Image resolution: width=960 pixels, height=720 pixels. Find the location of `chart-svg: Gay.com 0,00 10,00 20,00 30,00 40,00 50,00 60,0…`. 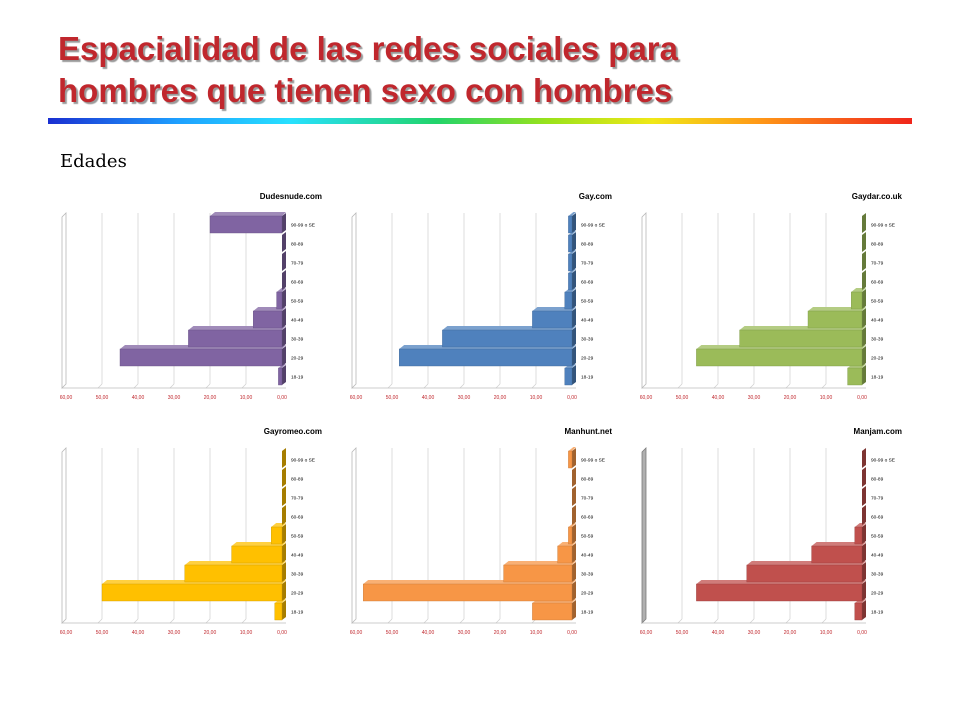

chart-svg: Gay.com 0,00 10,00 20,00 30,00 40,00 50,00 60,0… is located at coordinates (481, 296).